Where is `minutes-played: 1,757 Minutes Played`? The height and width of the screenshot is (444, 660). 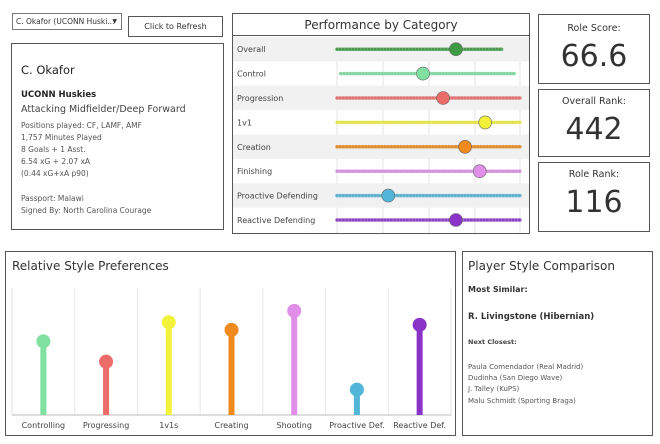 minutes-played: 1,757 Minutes Played is located at coordinates (61, 137).